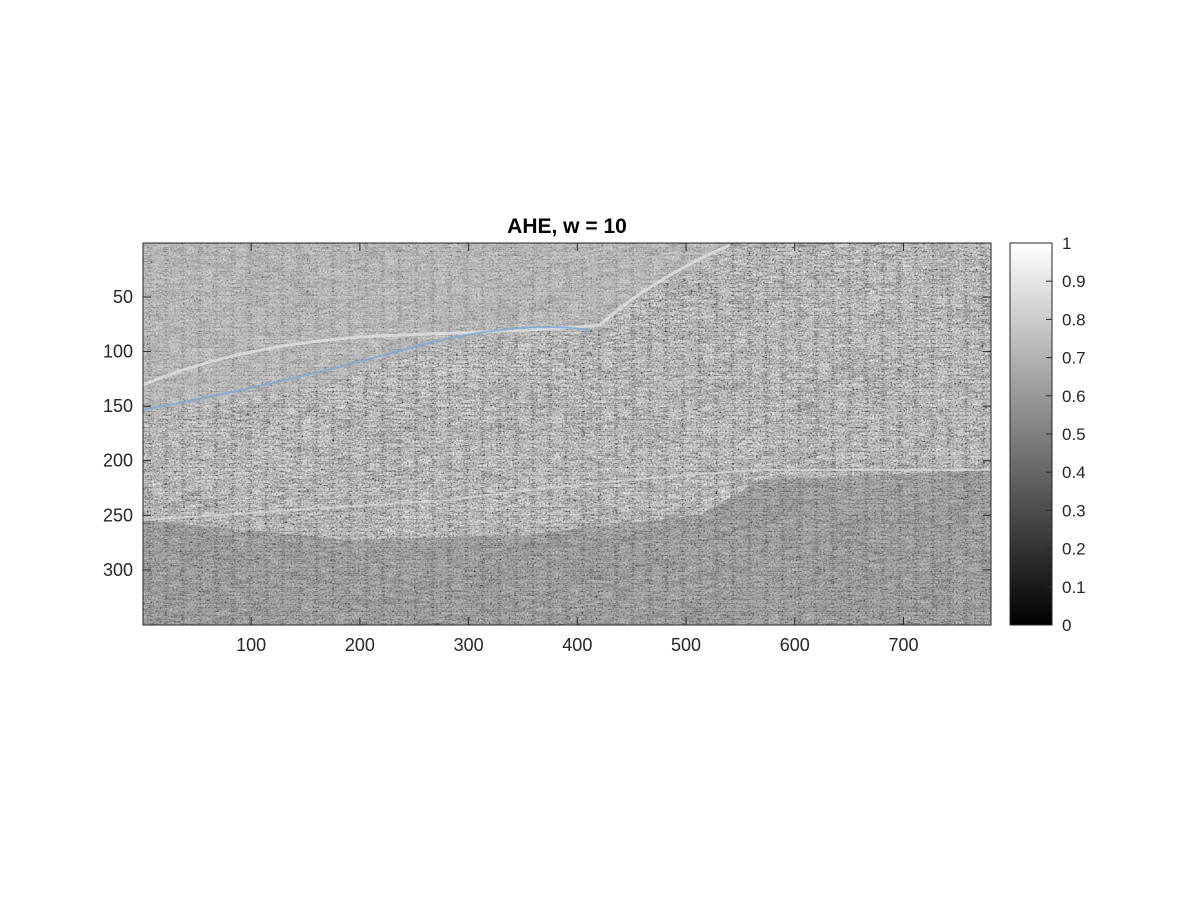 This screenshot has width=1200, height=900. What do you see at coordinates (903, 645) in the screenshot?
I see `x-tick-label: 700` at bounding box center [903, 645].